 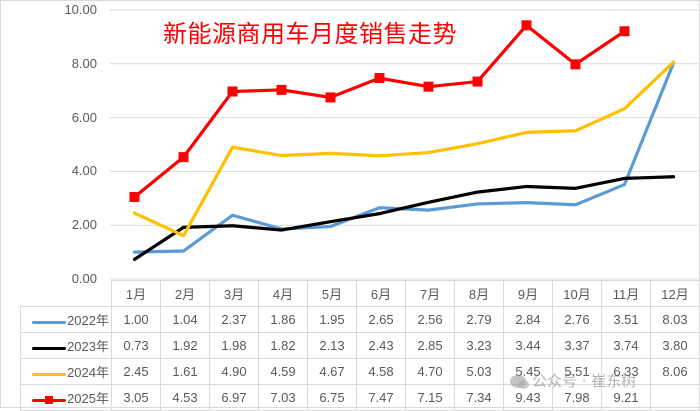 What do you see at coordinates (185, 371) in the screenshot?
I see `table-cell: 1.61` at bounding box center [185, 371].